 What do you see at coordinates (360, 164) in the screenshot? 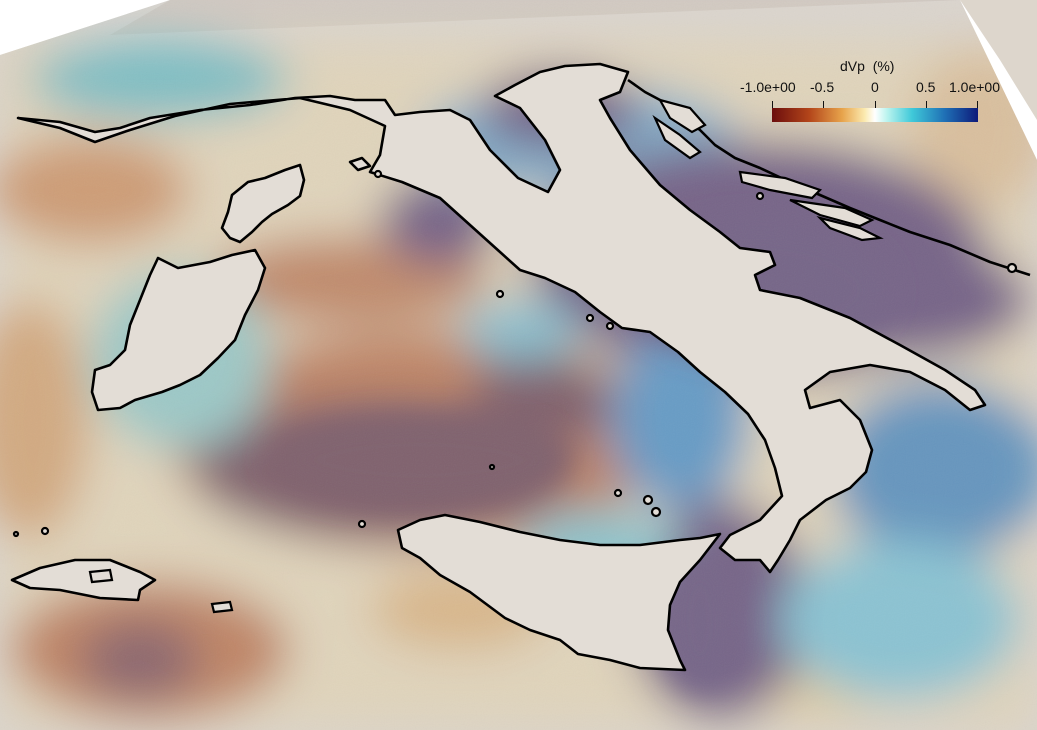
I see `elba-coastline` at bounding box center [360, 164].